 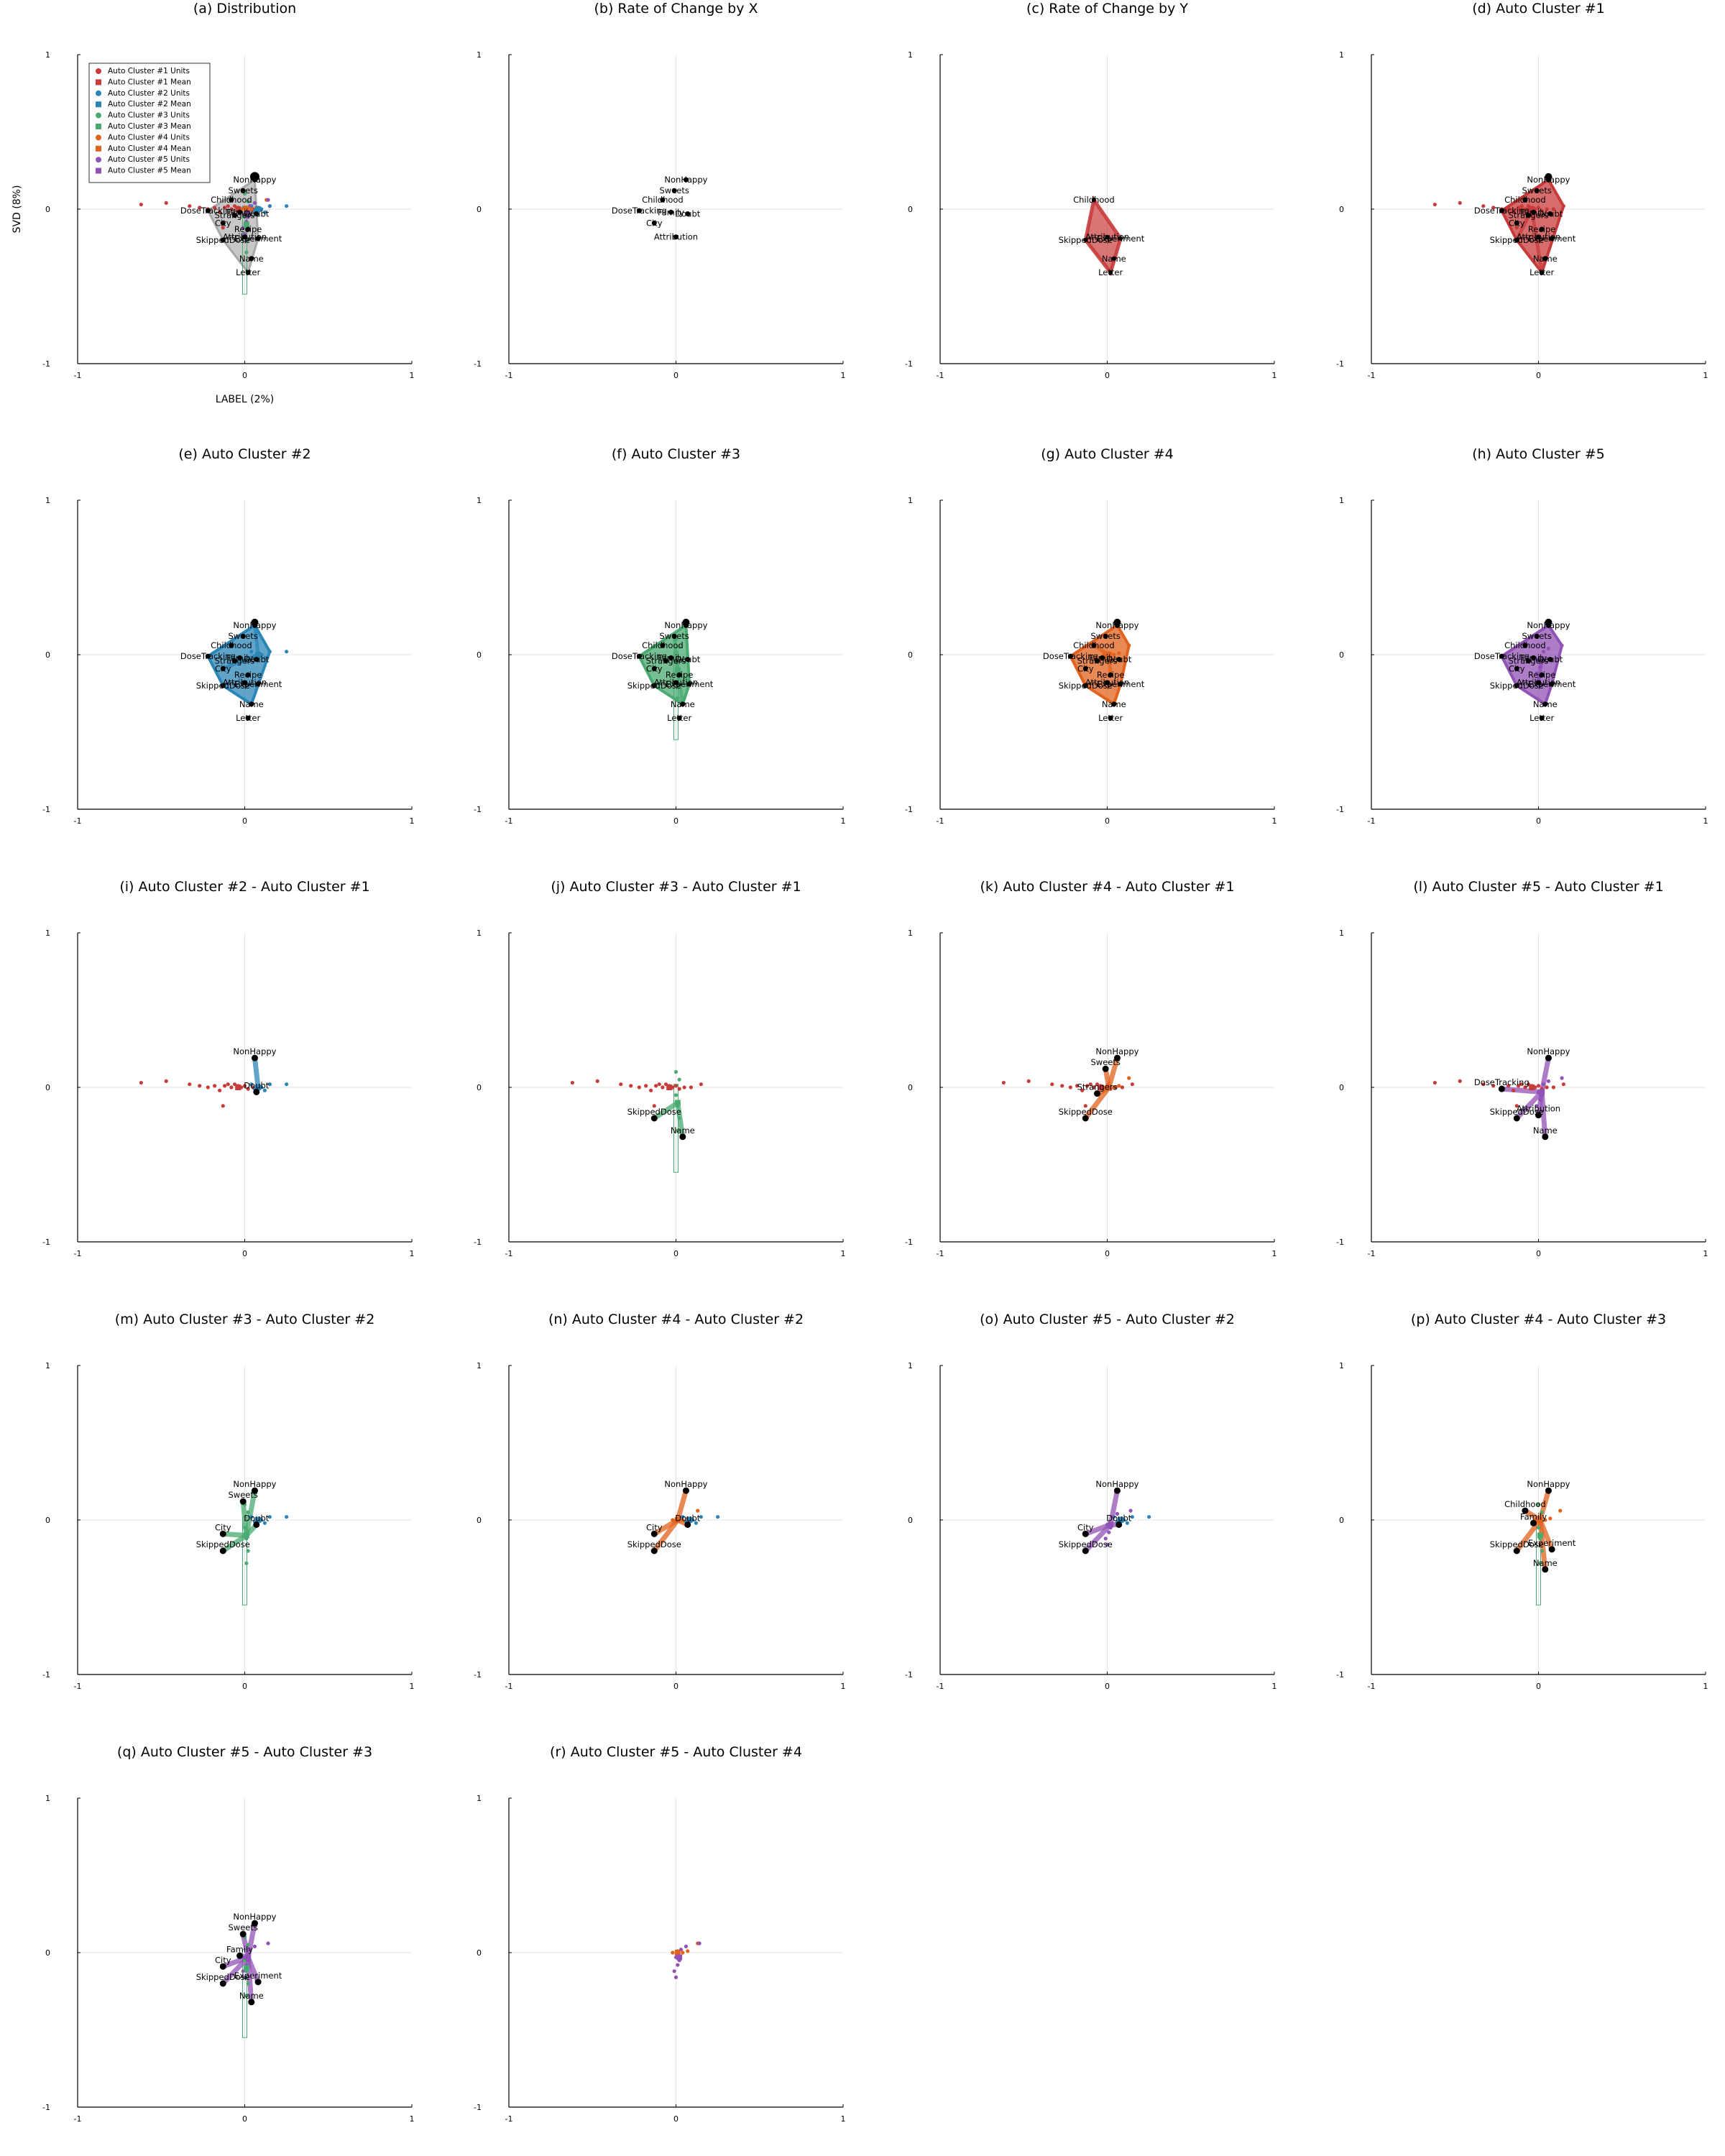 I want to click on word-label: Letter, so click(x=1110, y=718).